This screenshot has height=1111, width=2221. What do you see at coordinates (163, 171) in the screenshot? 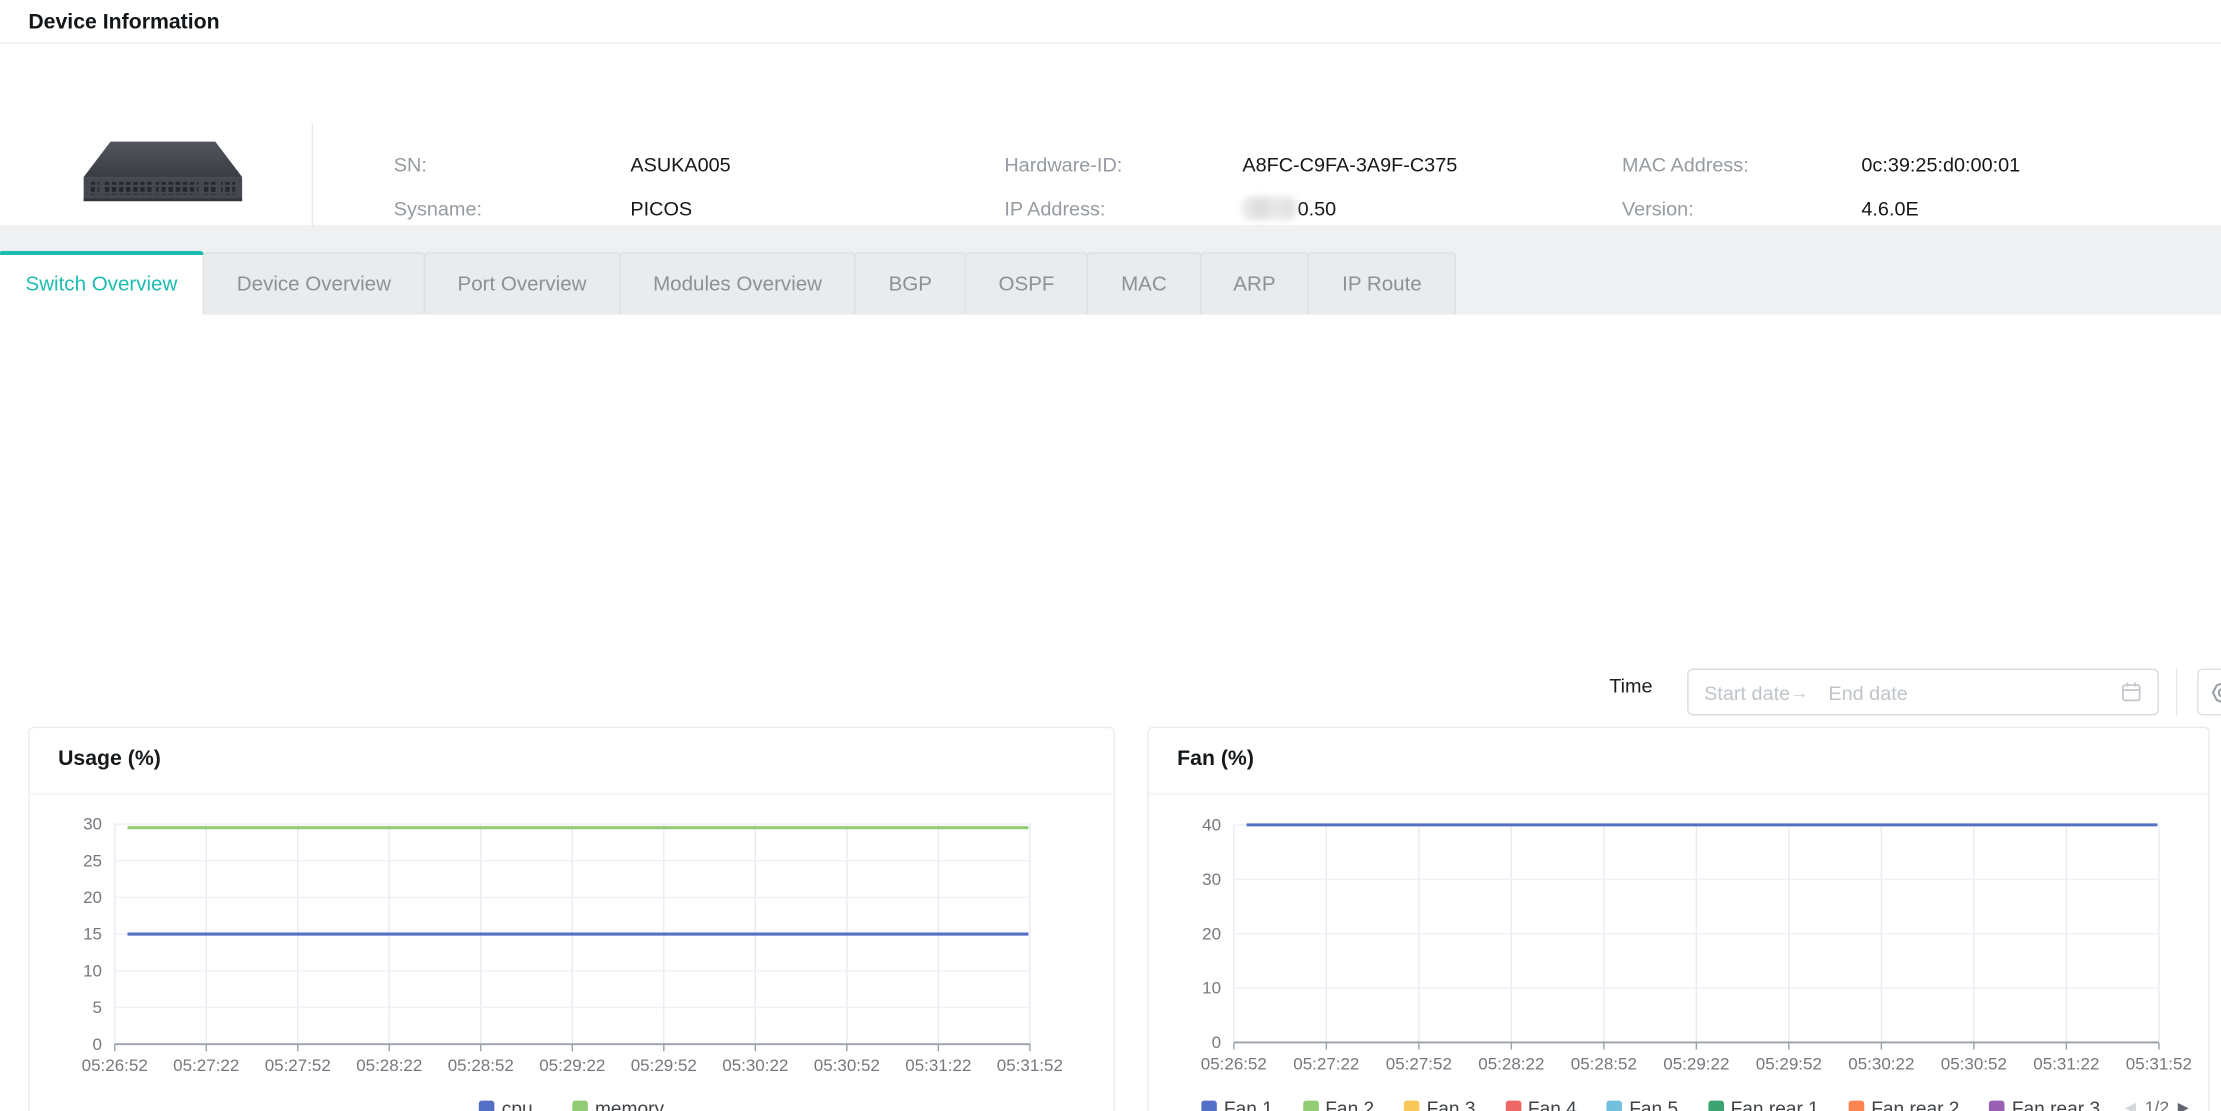
I see `switch-image` at bounding box center [163, 171].